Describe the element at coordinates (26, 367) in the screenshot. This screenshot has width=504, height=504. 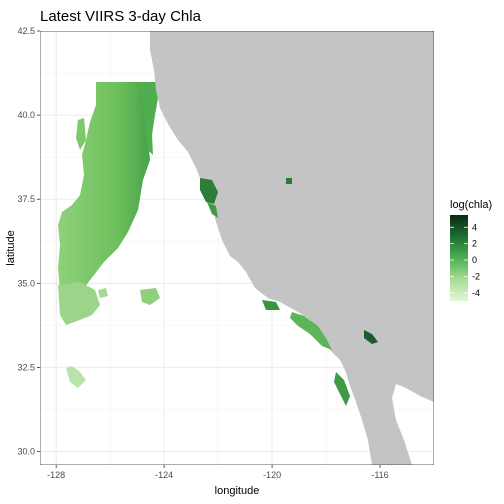
I see `y-tick-label: 32.5` at that location.